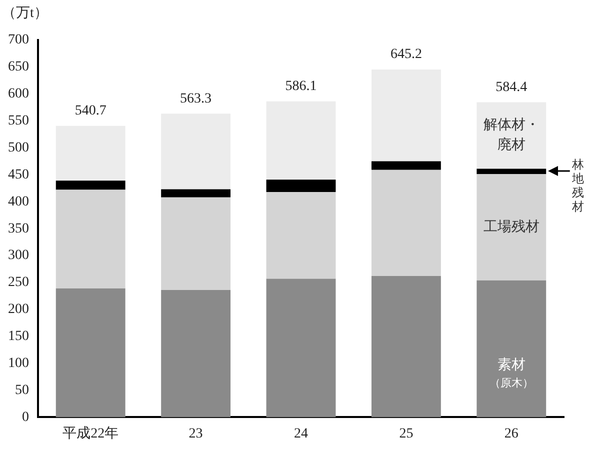 This screenshot has height=454, width=598. What do you see at coordinates (18, 202) in the screenshot?
I see `y-tick-label: 400` at bounding box center [18, 202].